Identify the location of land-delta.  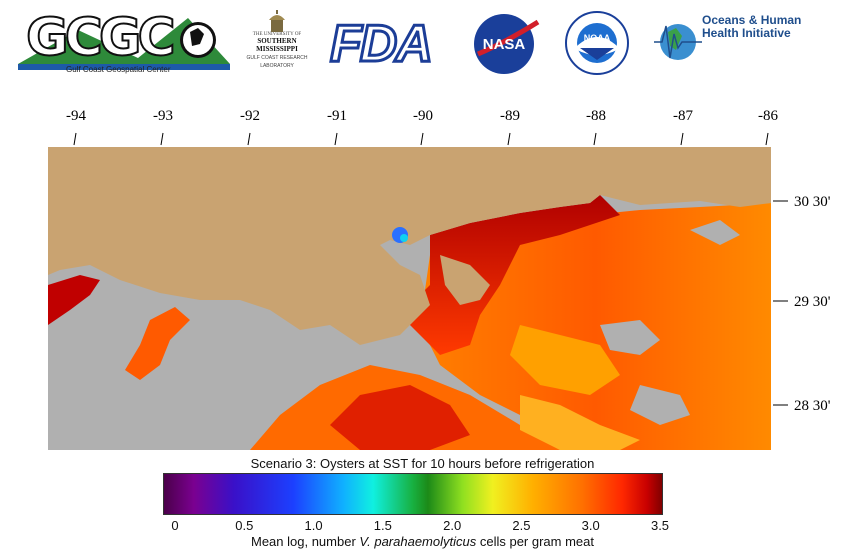
(465, 280).